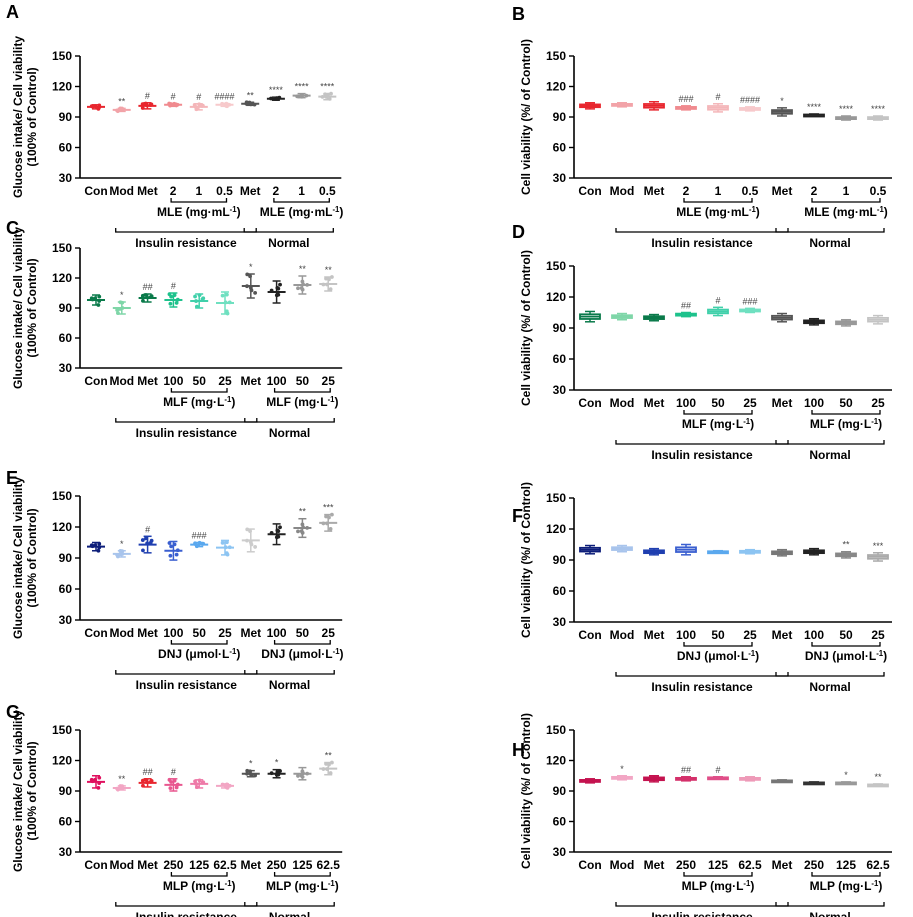  What do you see at coordinates (713, 886) in the screenshot?
I see `unit-label-part: MLP (mg·L` at bounding box center [713, 886].